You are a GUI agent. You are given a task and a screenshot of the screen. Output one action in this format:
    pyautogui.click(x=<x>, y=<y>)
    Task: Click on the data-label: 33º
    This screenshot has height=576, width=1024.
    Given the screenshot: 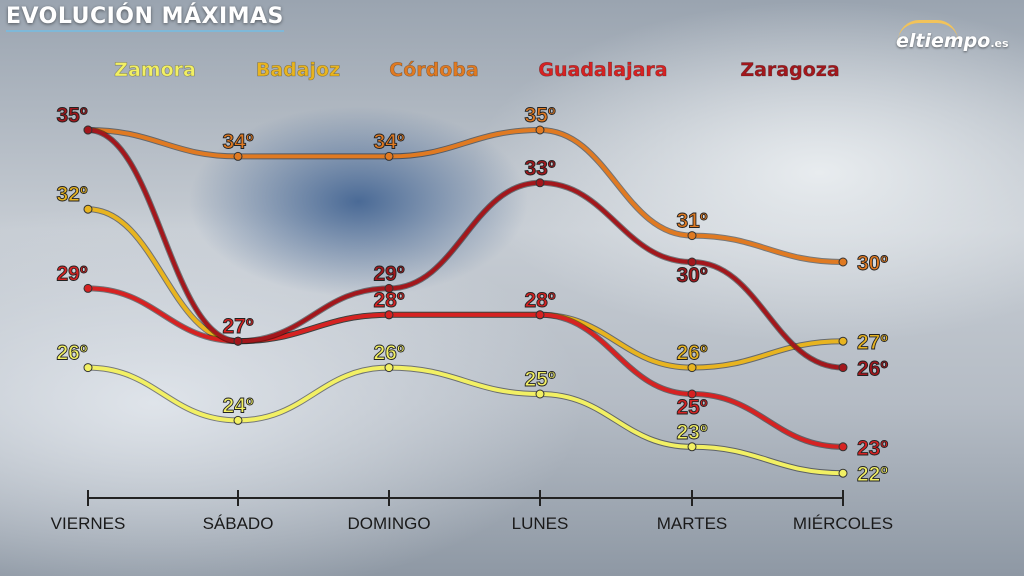 What is the action you would take?
    pyautogui.click(x=539, y=168)
    